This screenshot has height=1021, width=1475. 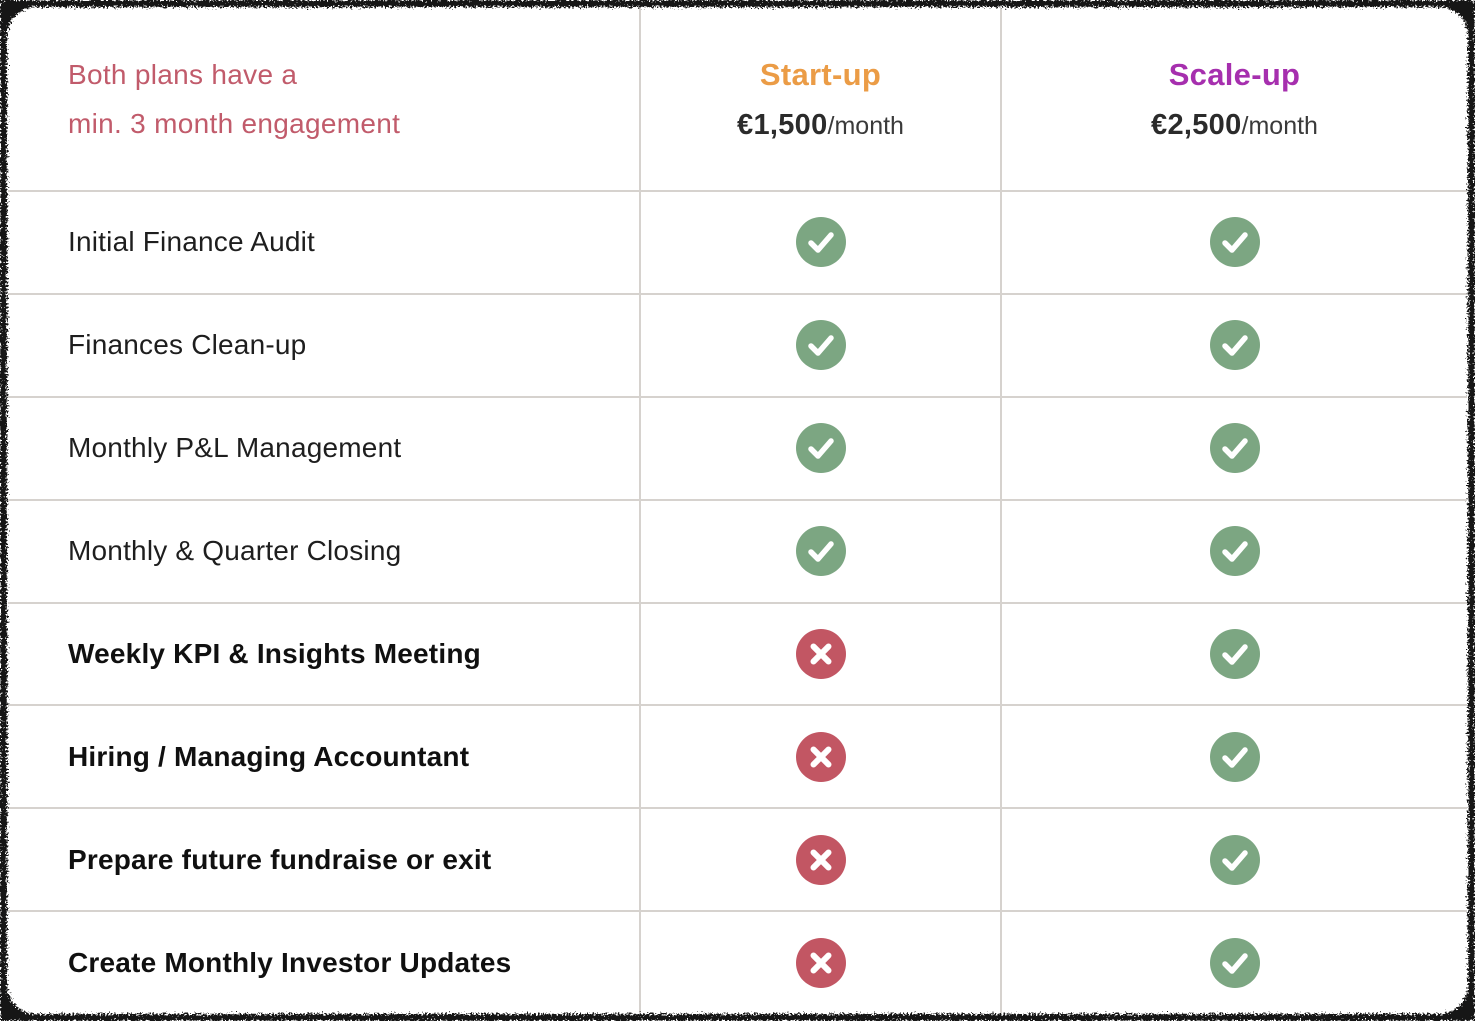 I want to click on feature-row: Create Monthly Investor Updates, so click(x=737, y=961).